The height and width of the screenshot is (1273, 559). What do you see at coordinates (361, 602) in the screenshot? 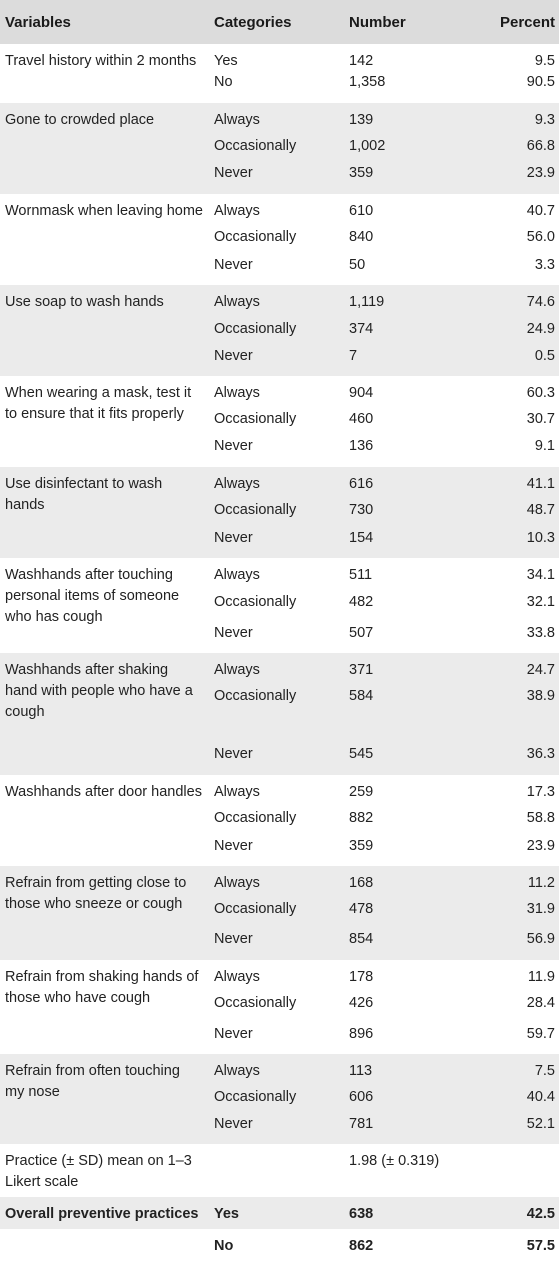
I see `number-value: 482` at bounding box center [361, 602].